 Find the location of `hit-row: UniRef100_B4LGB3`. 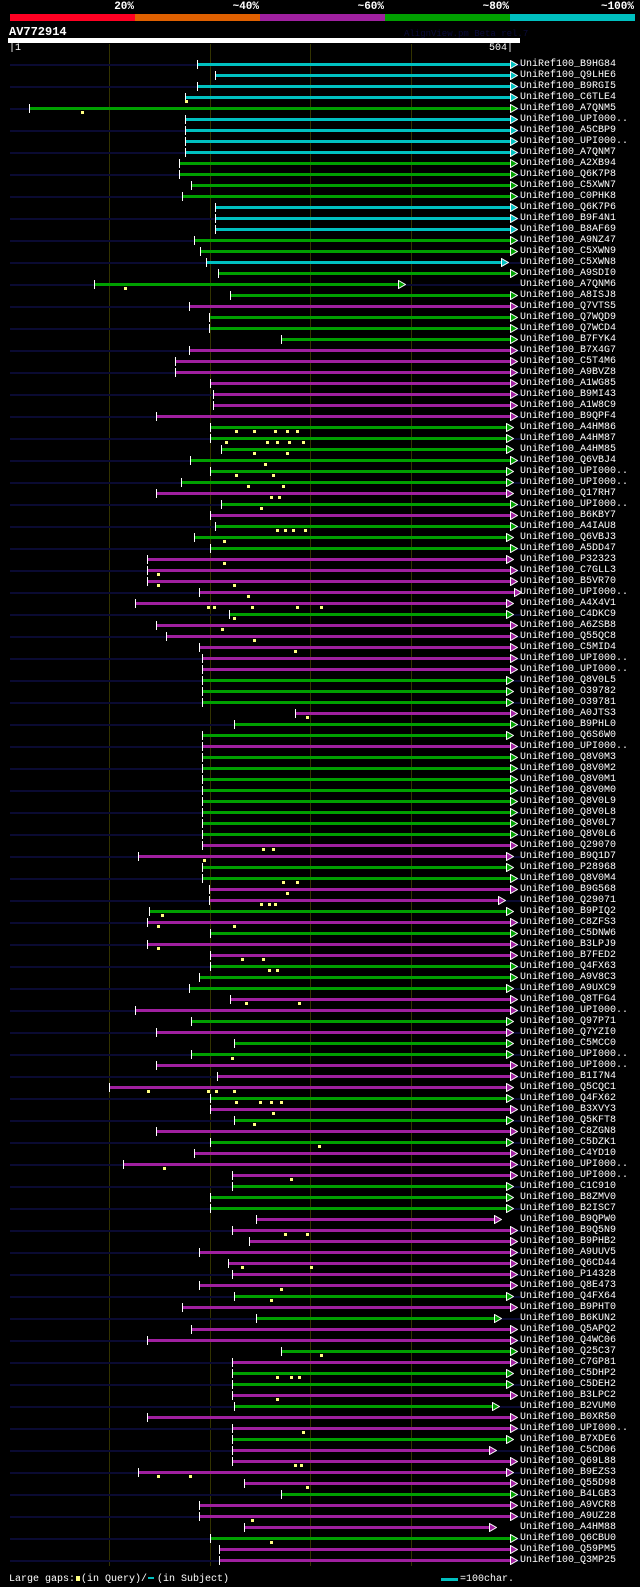

hit-row: UniRef100_B4LGB3 is located at coordinates (320, 1494).